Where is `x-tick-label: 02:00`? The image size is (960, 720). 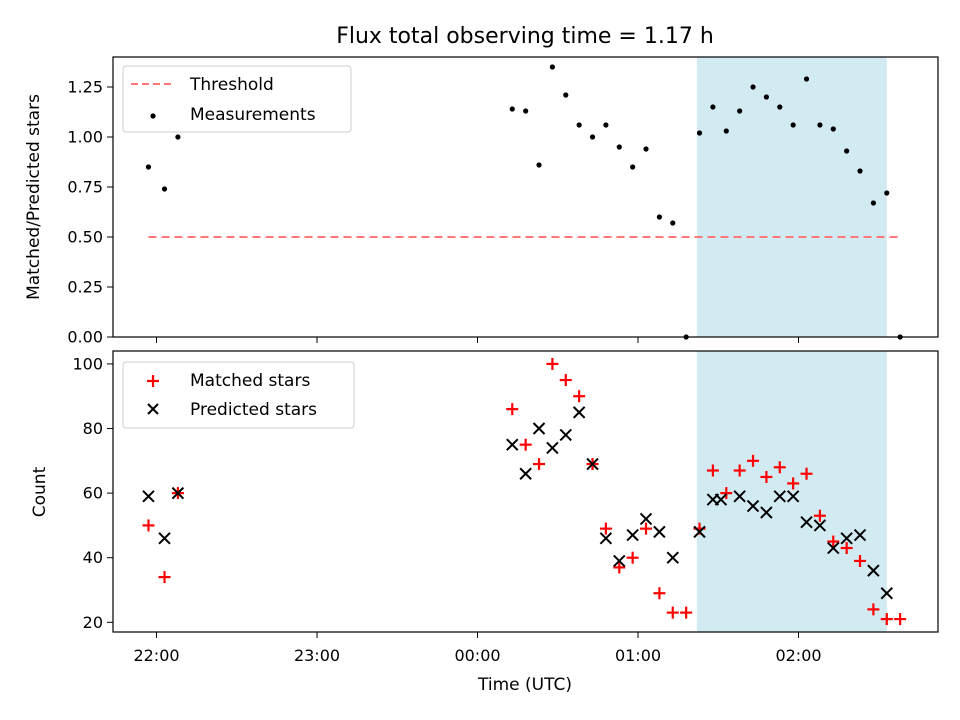 x-tick-label: 02:00 is located at coordinates (798, 655).